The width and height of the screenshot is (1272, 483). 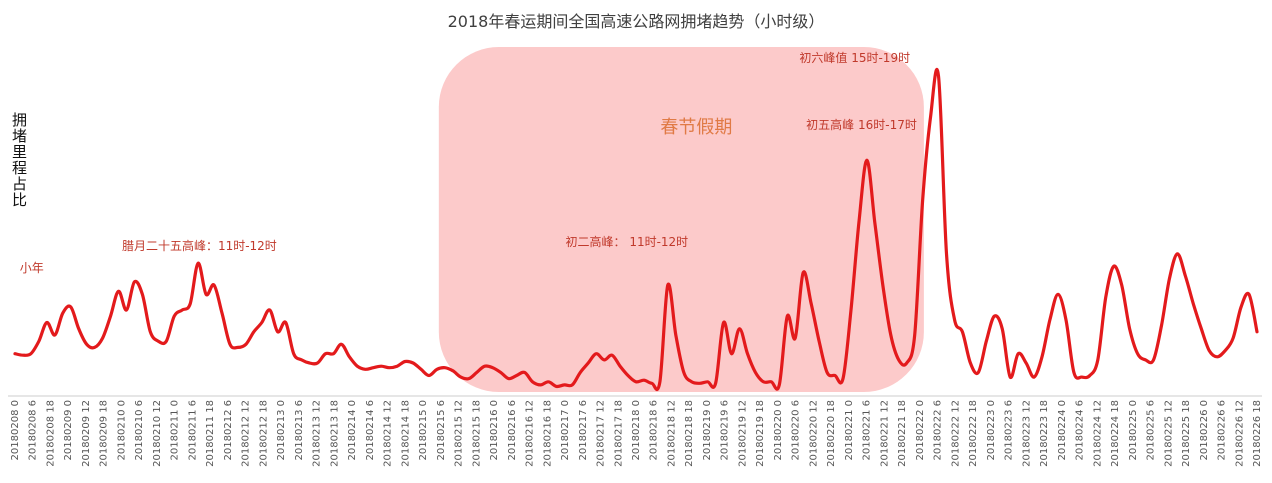 What do you see at coordinates (920, 430) in the screenshot?
I see `x-tick-label: 20180222 0` at bounding box center [920, 430].